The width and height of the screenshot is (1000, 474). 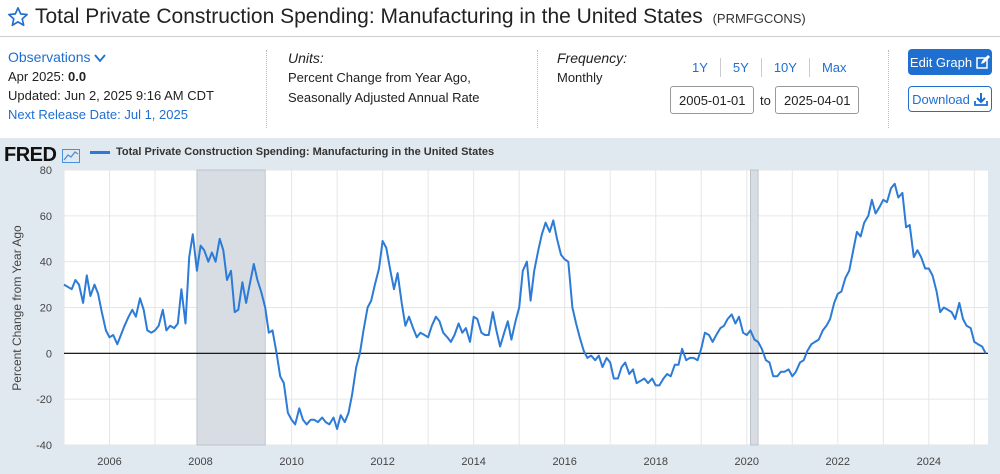 I want to click on x-tick-label: 2010, so click(x=291, y=462).